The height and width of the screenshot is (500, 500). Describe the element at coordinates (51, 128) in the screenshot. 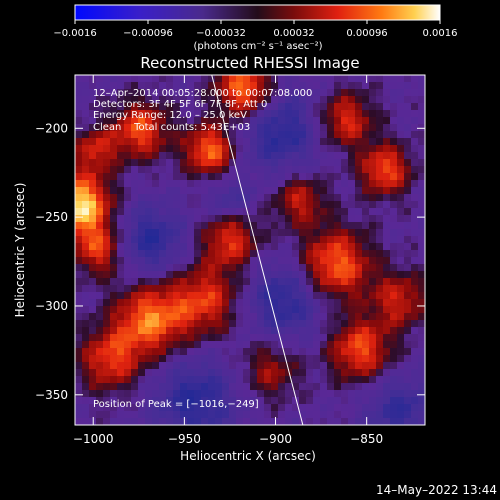

I see `y-tick-label: −200` at that location.